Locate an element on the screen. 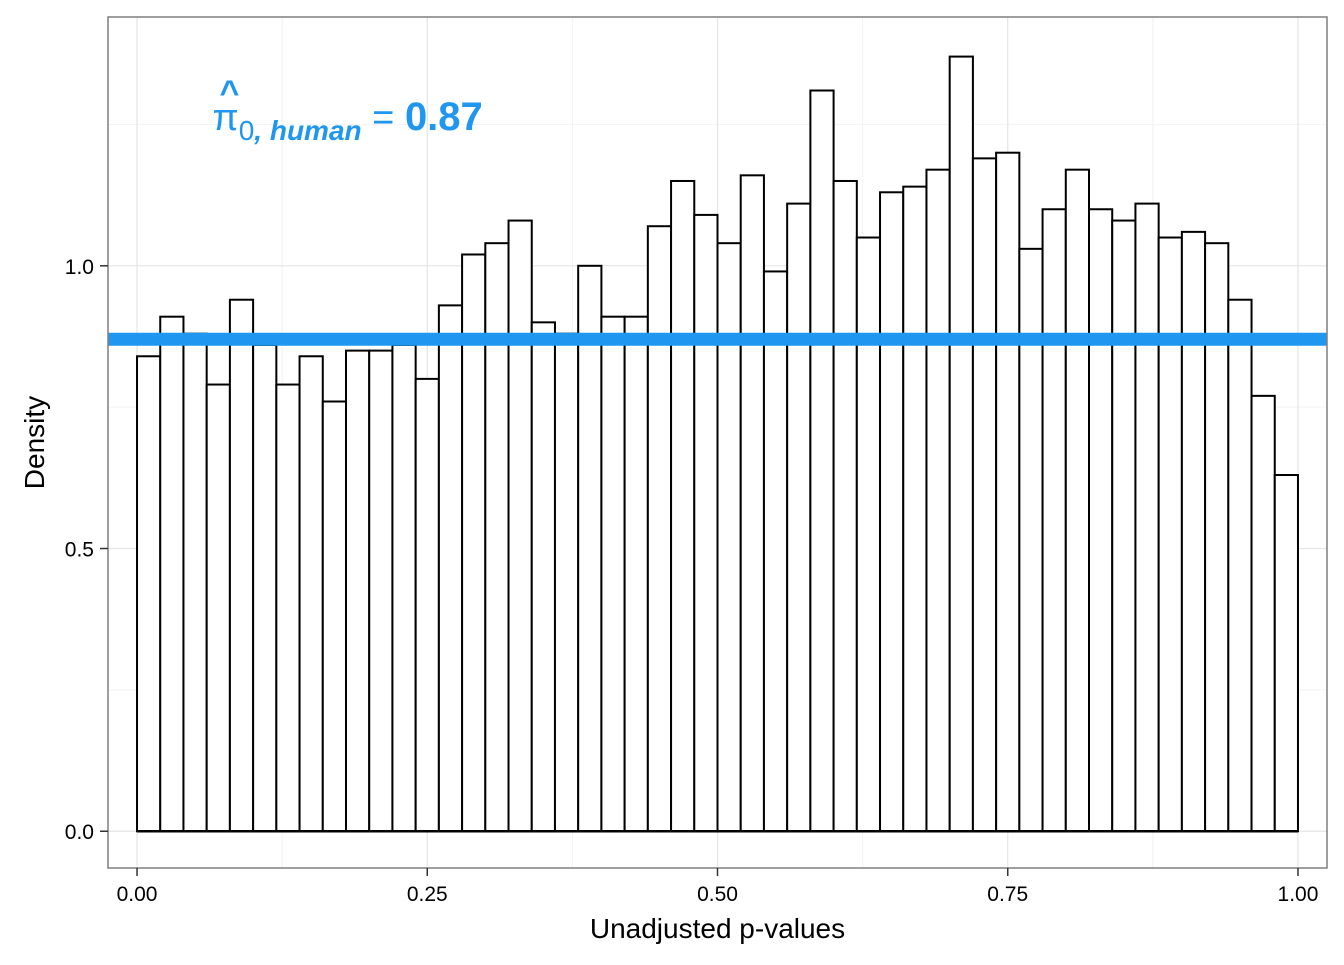  x-tick-label: 0.50 is located at coordinates (717, 894).